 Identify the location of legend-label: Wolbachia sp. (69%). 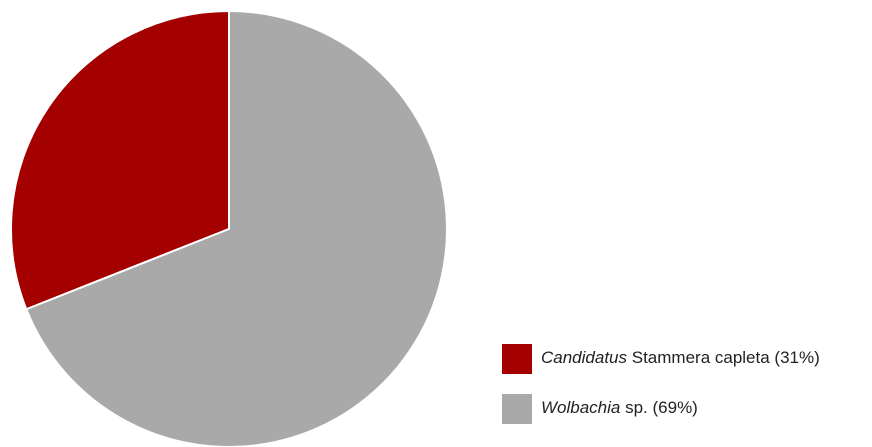
(619, 407).